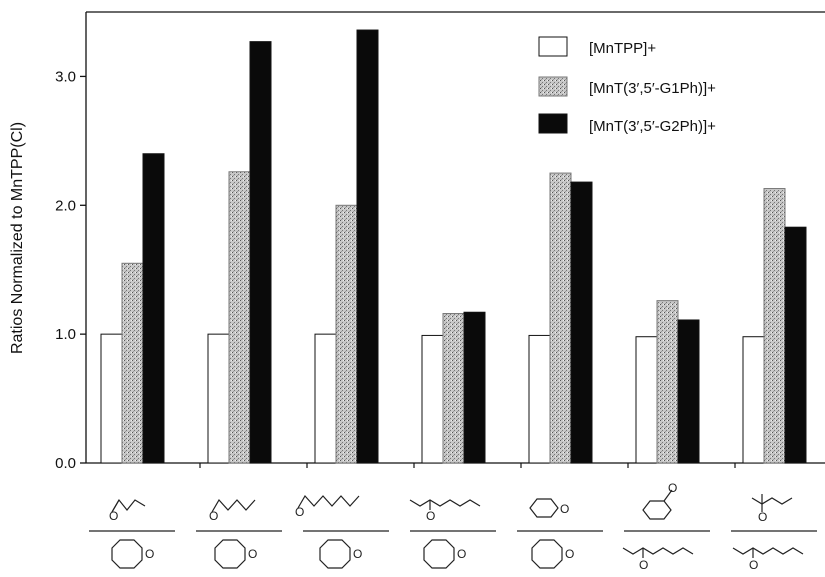  I want to click on epoxide-structure-3-top: O, so click(327, 506).